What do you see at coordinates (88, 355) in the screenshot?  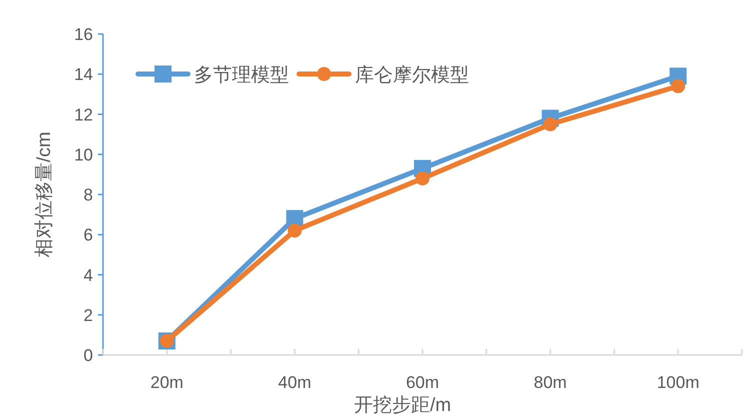 I see `y-tick-label: 0` at bounding box center [88, 355].